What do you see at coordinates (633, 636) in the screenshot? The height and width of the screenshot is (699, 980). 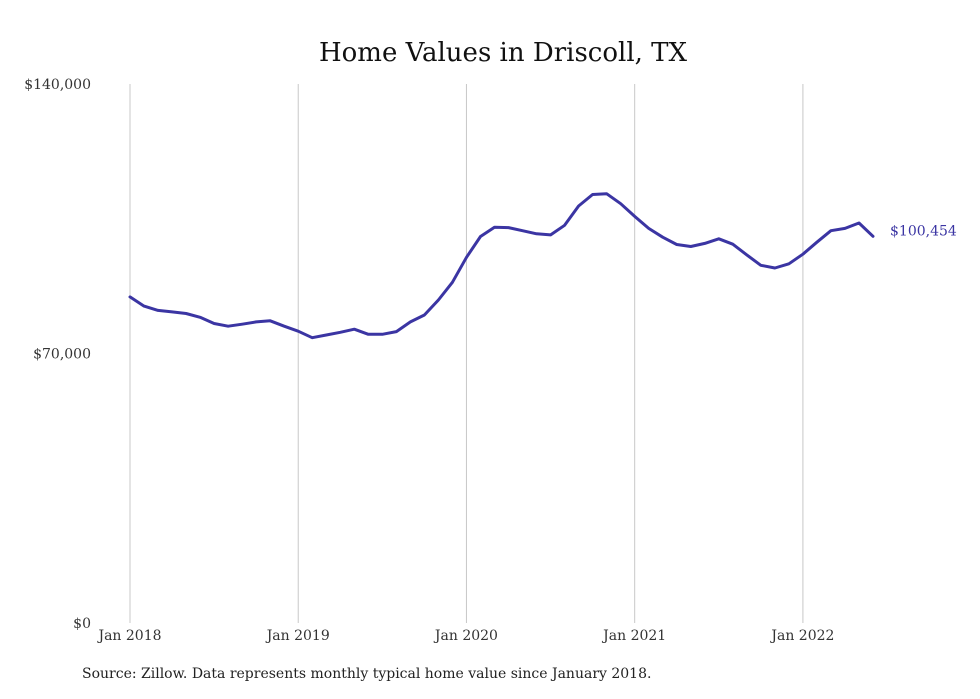 I see `x-tick-label: Jan 2021` at bounding box center [633, 636].